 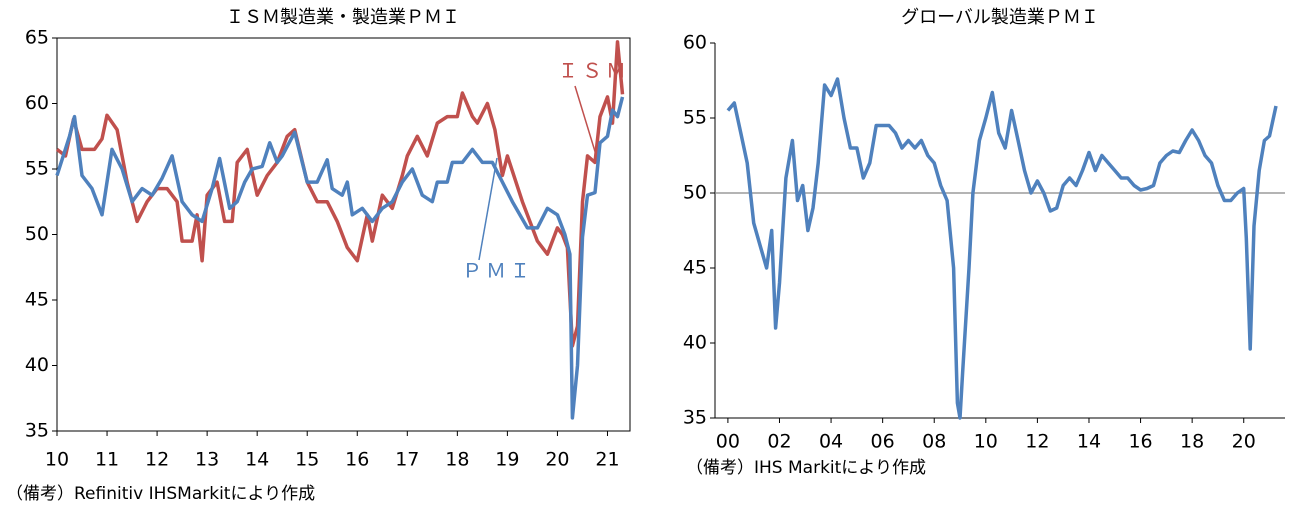 What do you see at coordinates (594, 71) in the screenshot?
I see `series-label: ＩＳＭ` at bounding box center [594, 71].